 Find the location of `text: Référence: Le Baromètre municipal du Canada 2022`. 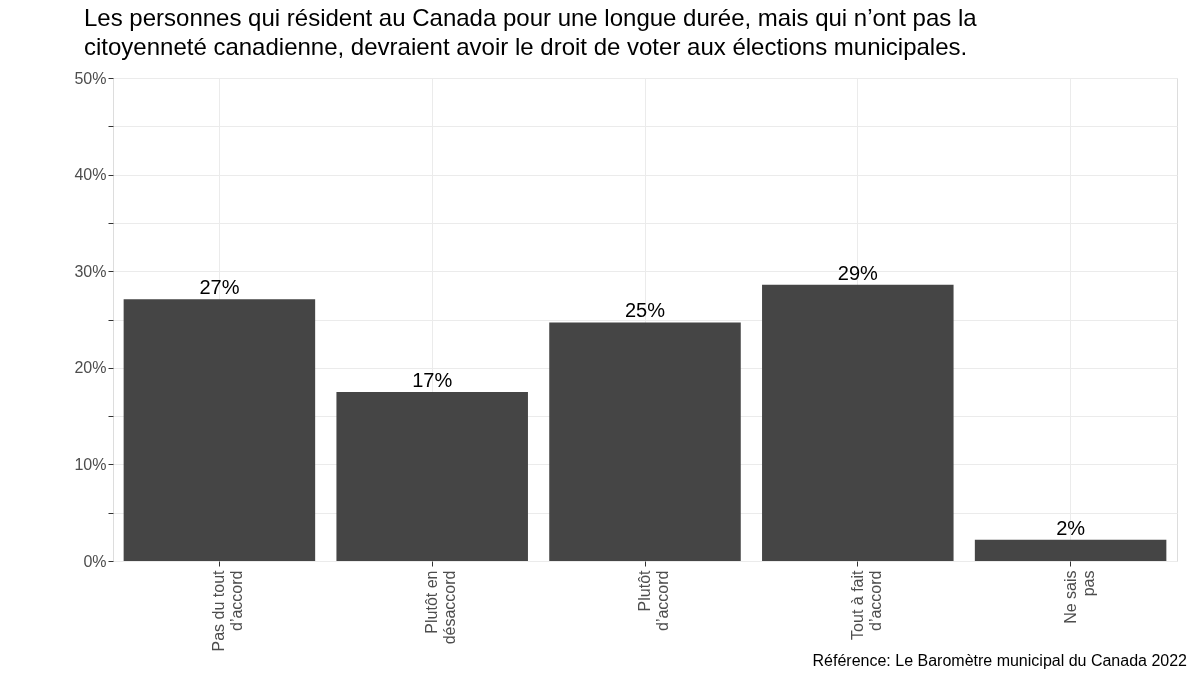

text: Référence: Le Baromètre municipal du Canada 2022 is located at coordinates (1000, 660).